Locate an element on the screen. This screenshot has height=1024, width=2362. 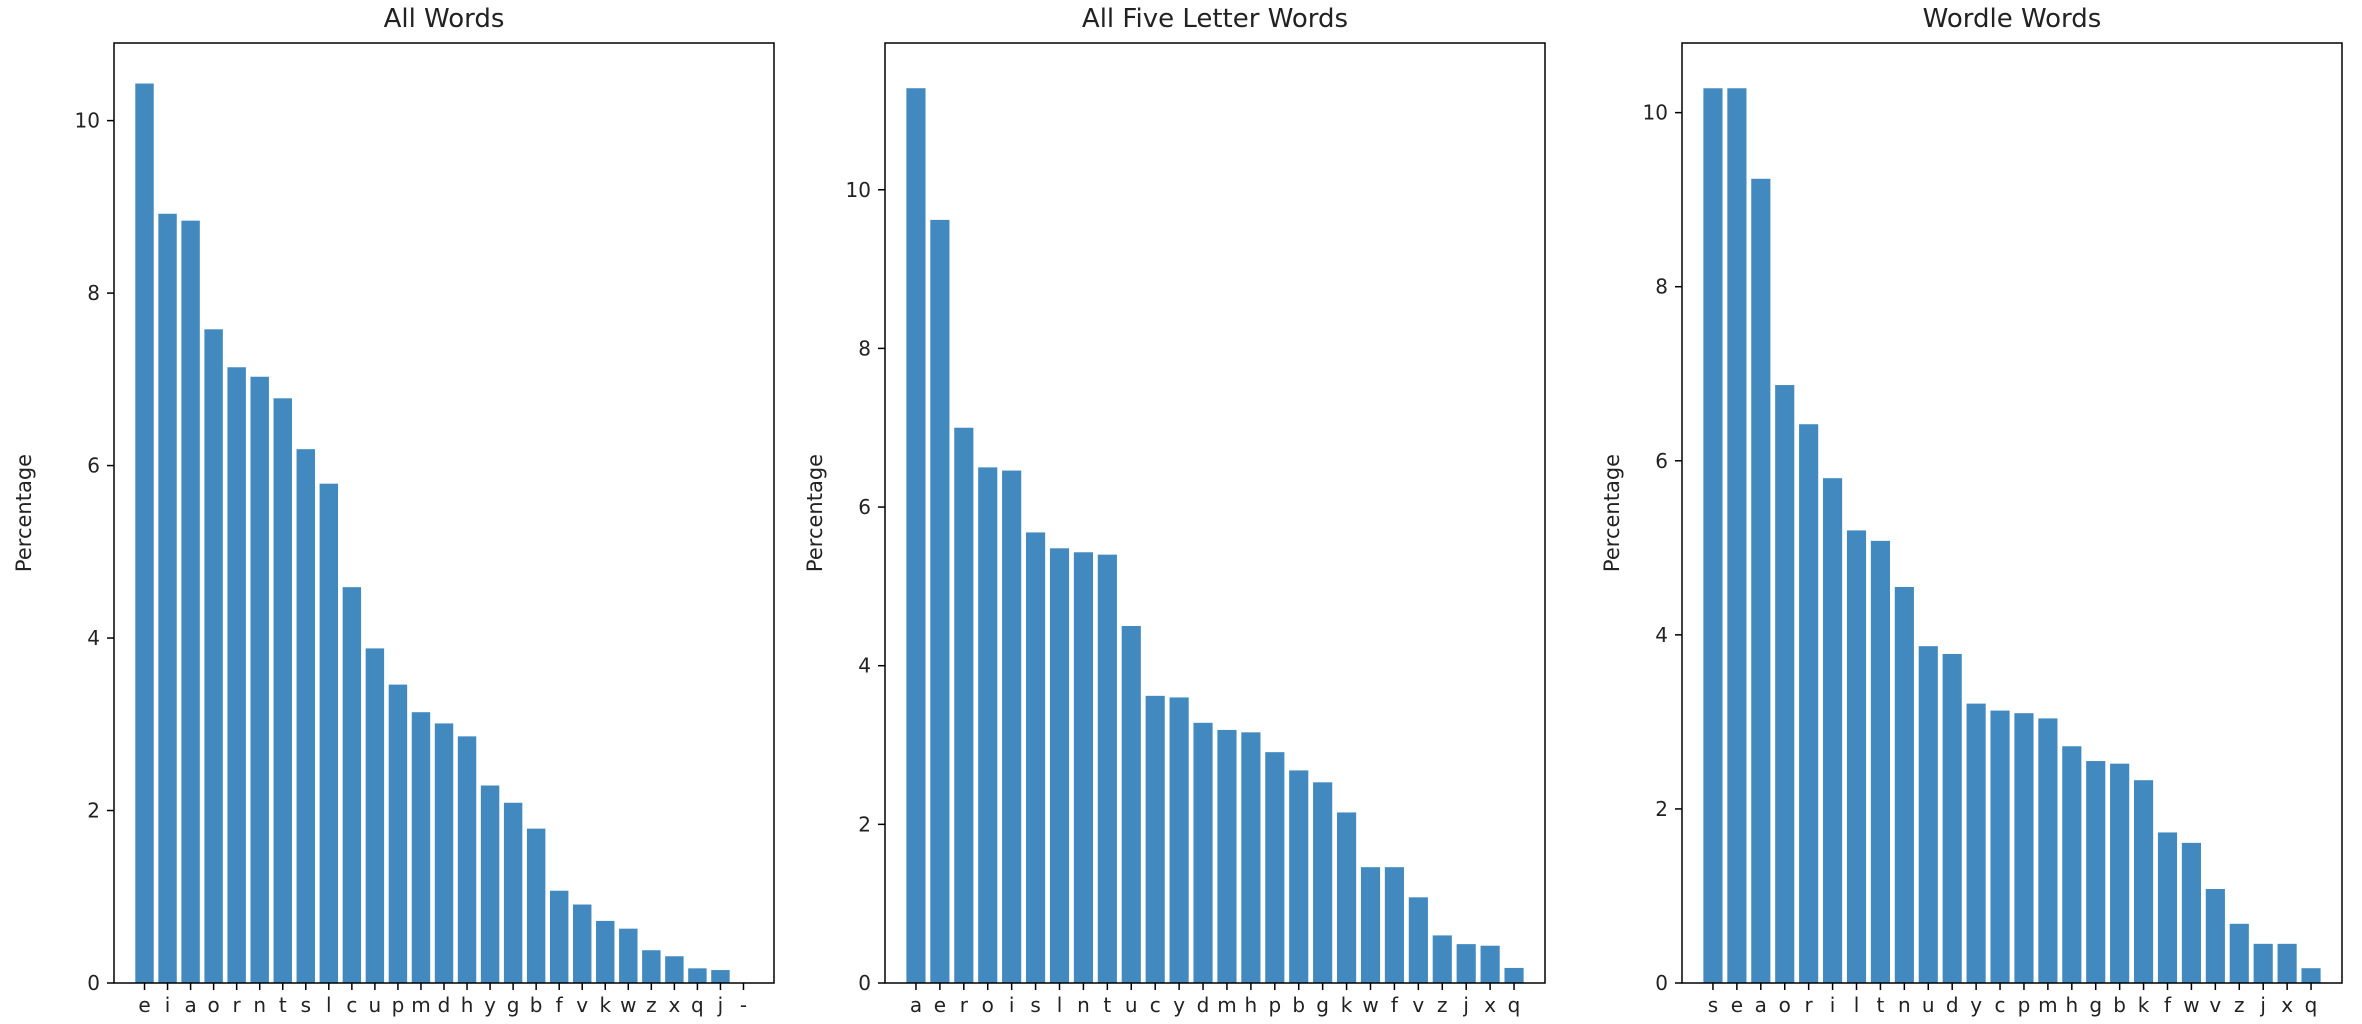
x-tick-label: - is located at coordinates (743, 1005).